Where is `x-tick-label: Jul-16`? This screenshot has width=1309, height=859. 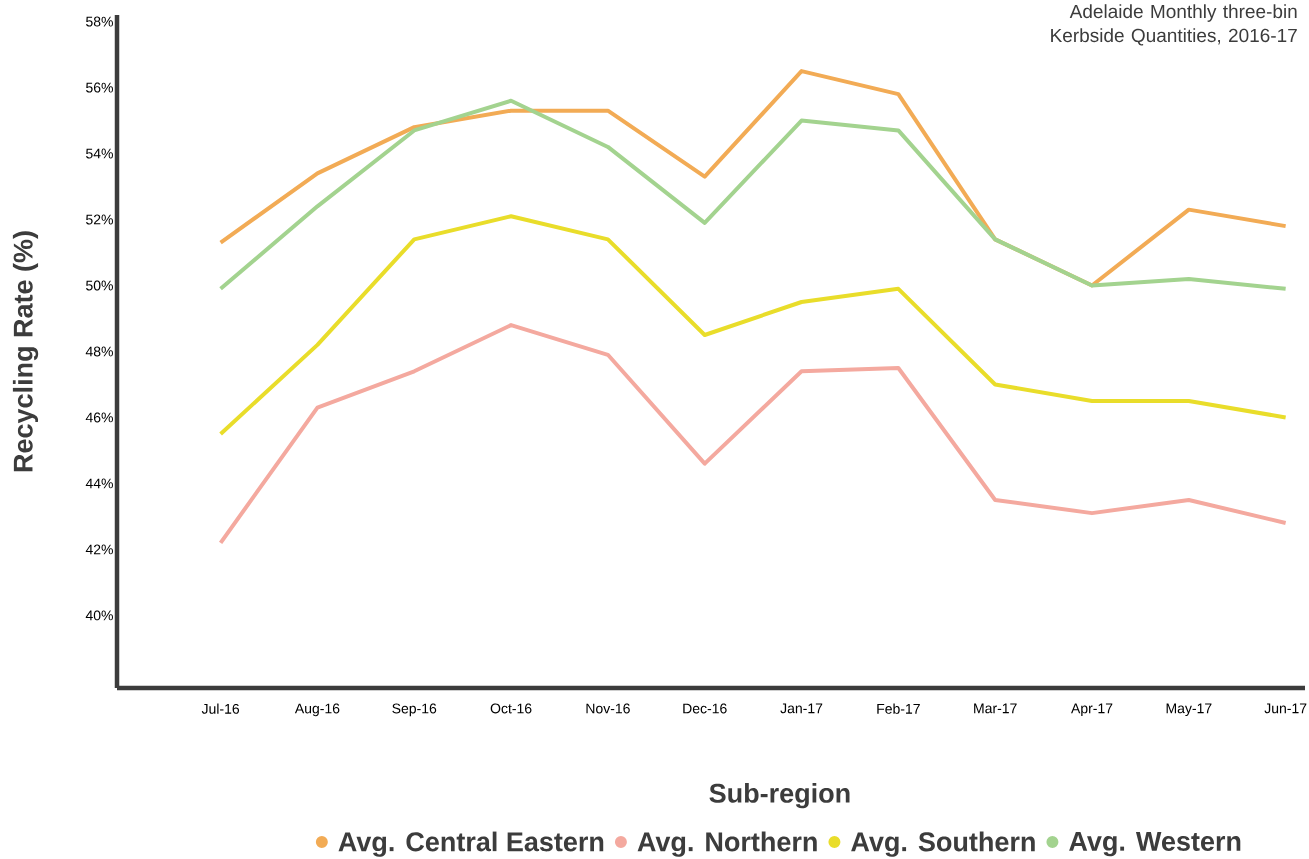
x-tick-label: Jul-16 is located at coordinates (220, 708).